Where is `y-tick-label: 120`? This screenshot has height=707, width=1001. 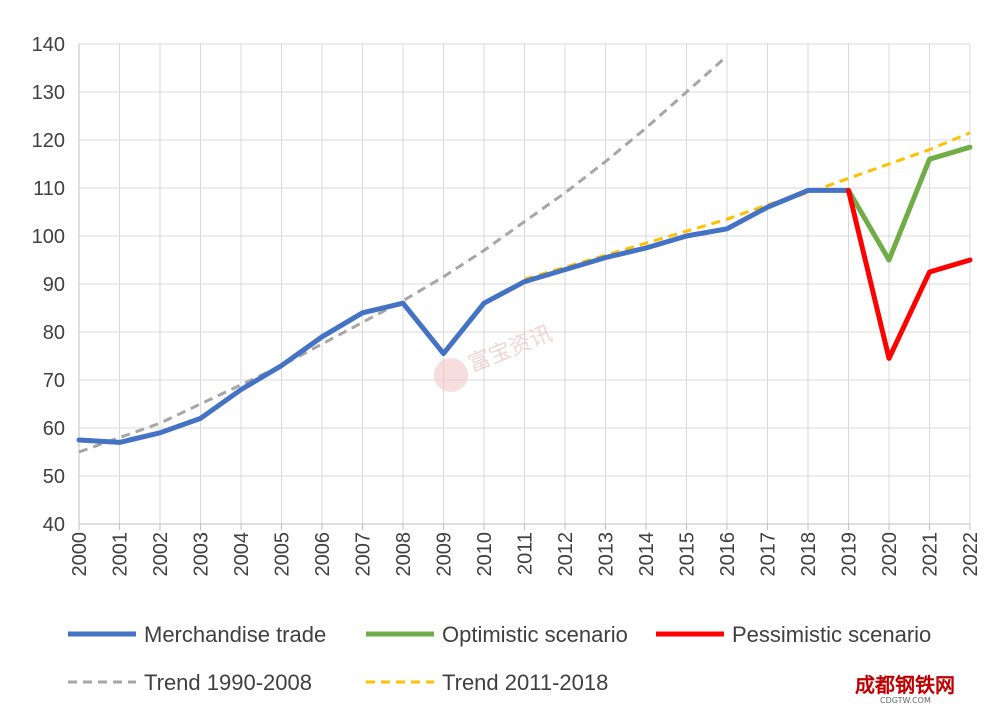
y-tick-label: 120 is located at coordinates (48, 141).